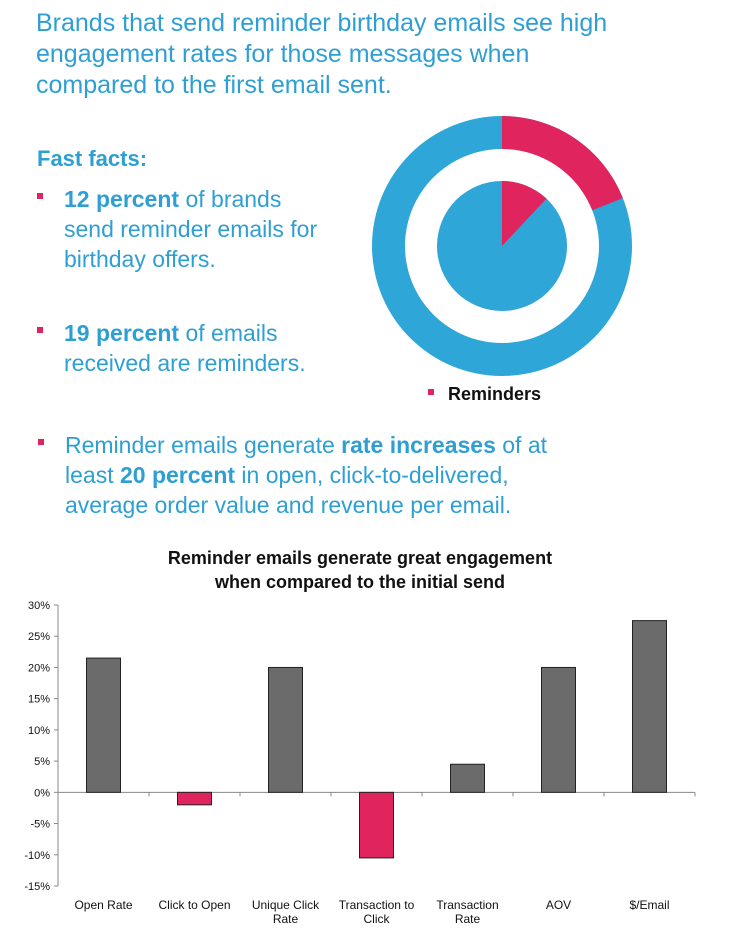  What do you see at coordinates (39, 731) in the screenshot?
I see `y-tick-label: 10%` at bounding box center [39, 731].